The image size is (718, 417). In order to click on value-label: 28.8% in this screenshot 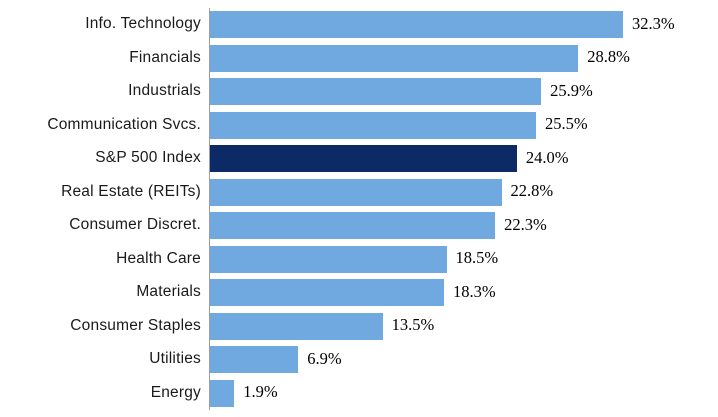, I will do `click(608, 56)`.